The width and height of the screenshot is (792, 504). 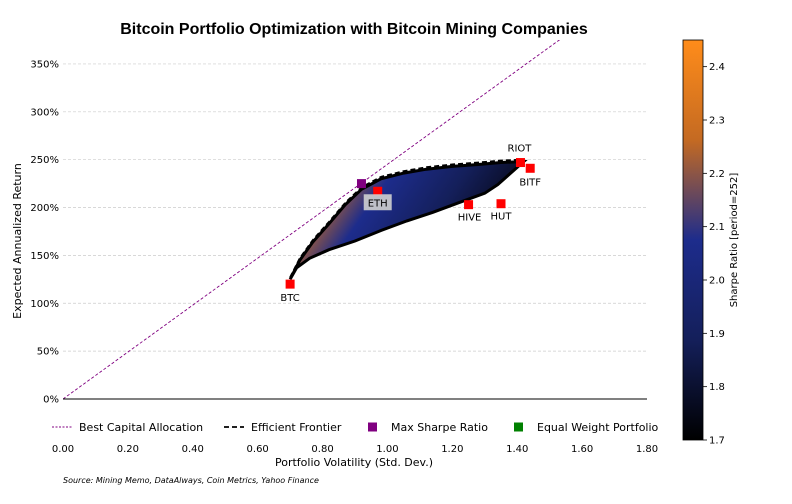 What do you see at coordinates (258, 449) in the screenshot?
I see `x-tick-label: 0.60` at bounding box center [258, 449].